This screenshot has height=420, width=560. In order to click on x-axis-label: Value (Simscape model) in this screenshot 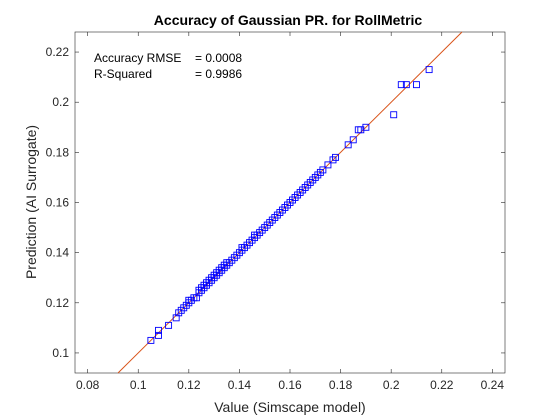, I will do `click(289, 407)`.